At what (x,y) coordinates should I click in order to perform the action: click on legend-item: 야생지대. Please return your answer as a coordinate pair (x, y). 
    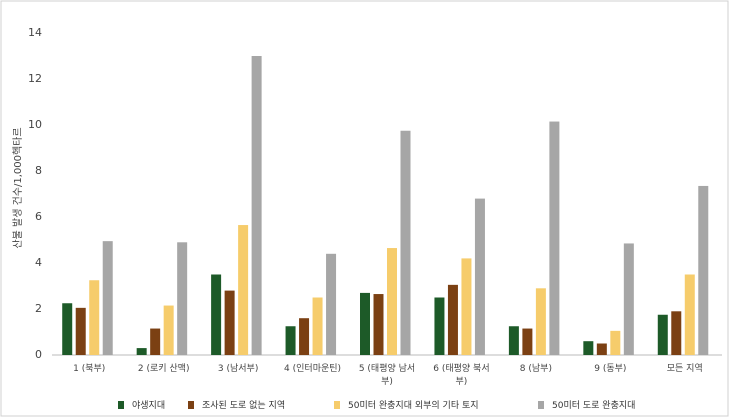
    Looking at the image, I should click on (141, 404).